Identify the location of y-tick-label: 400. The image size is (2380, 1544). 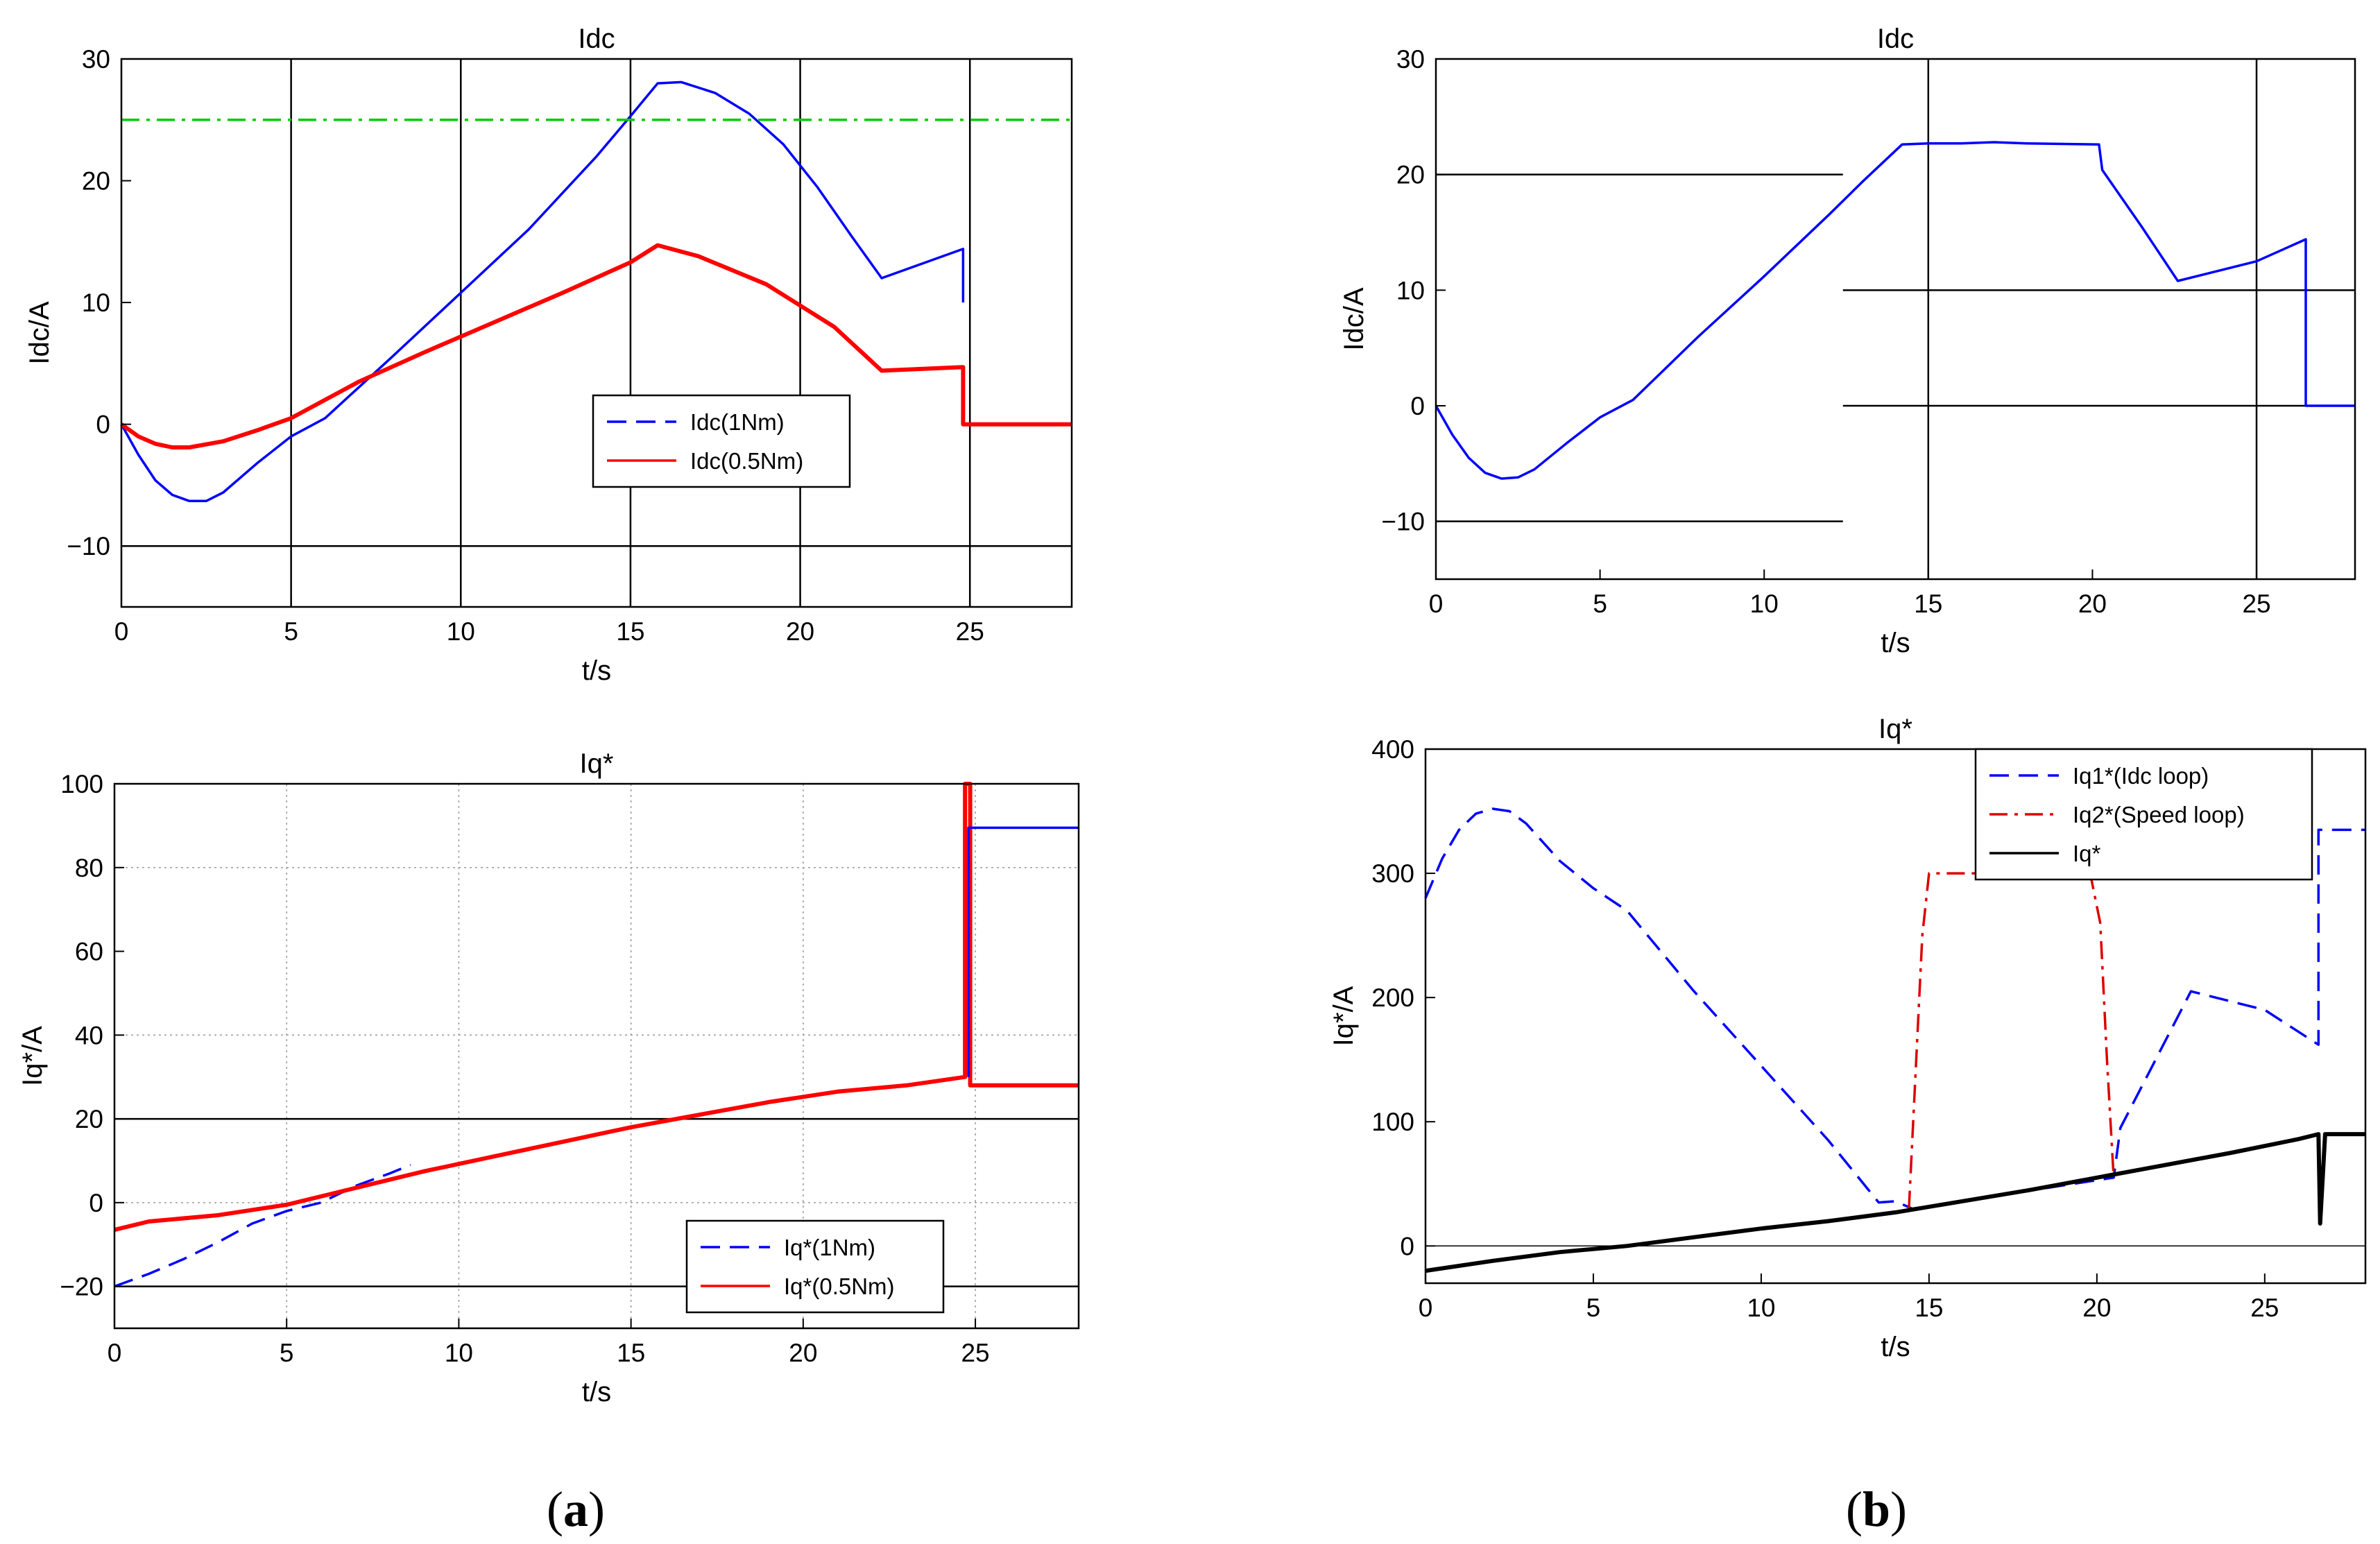
(1392, 750).